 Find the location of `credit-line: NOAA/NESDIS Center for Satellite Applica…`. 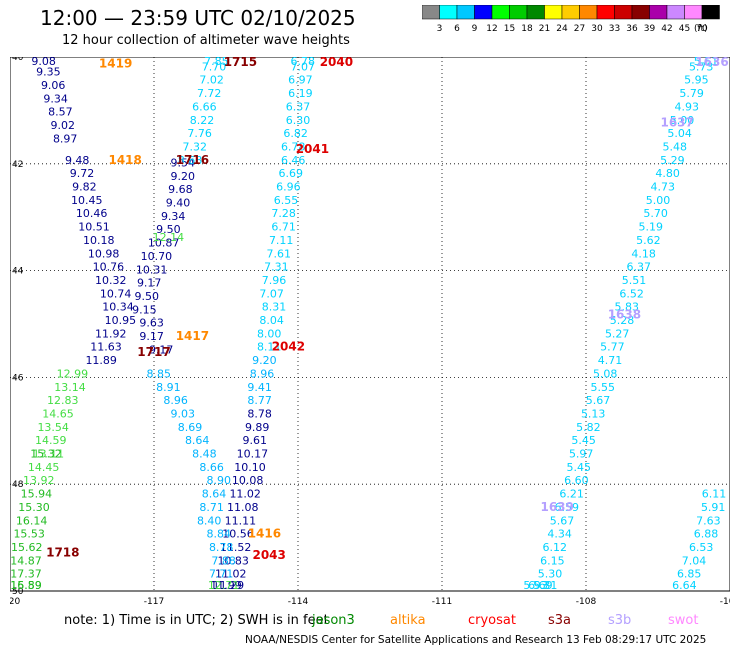

credit-line: NOAA/NESDIS Center for Satellite Applica… is located at coordinates (476, 640).